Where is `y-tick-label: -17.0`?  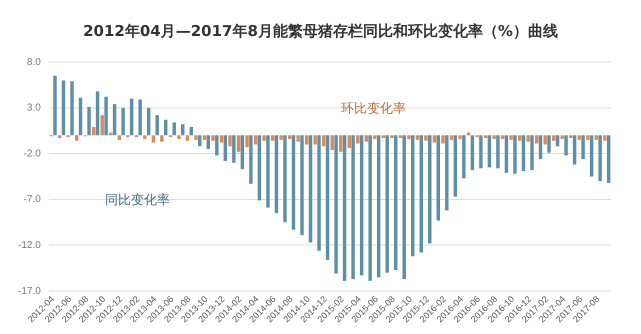 y-tick-label: -17.0 is located at coordinates (30, 291).